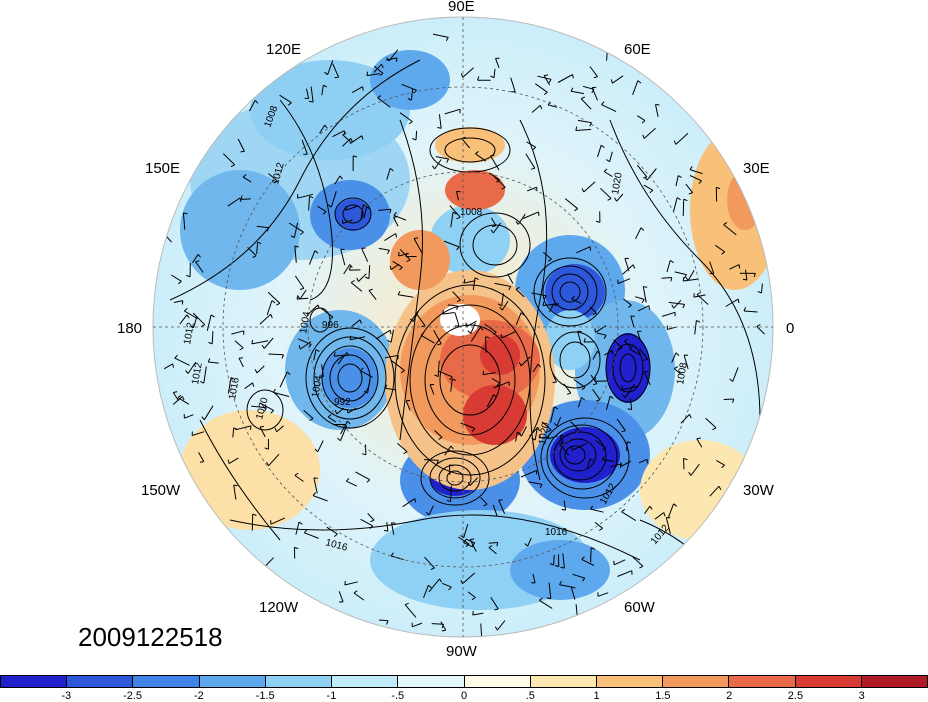 The width and height of the screenshot is (928, 702). Describe the element at coordinates (305, 322) in the screenshot. I see `contour-label: 1004` at that location.